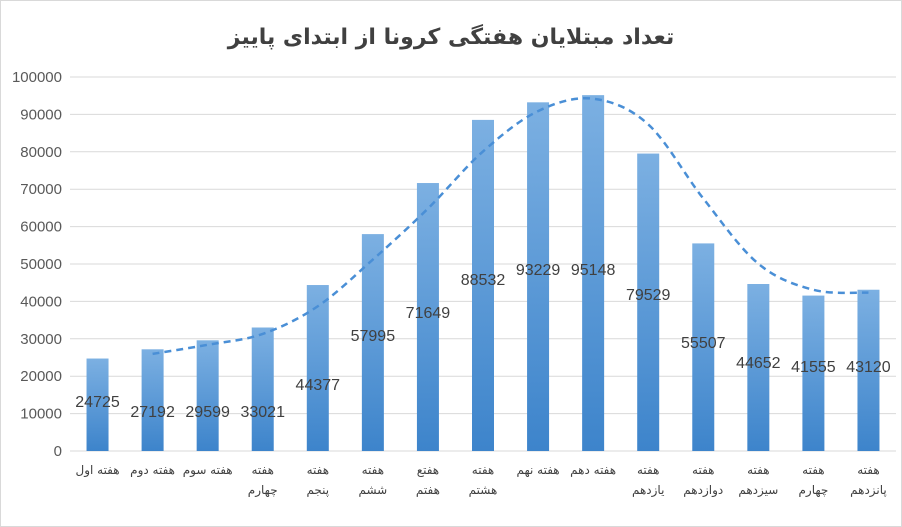 This screenshot has height=527, width=902. I want to click on data-label: 24725, so click(97, 402).